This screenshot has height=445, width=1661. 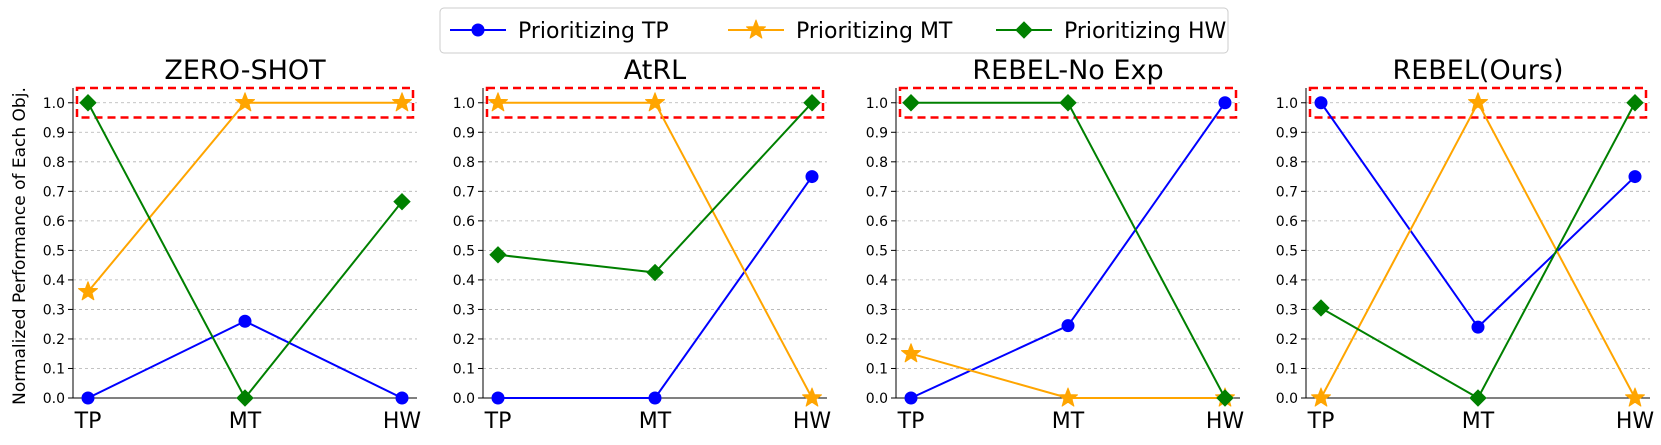 I want to click on legend-label-mt: Prioritizing MT, so click(x=874, y=31).